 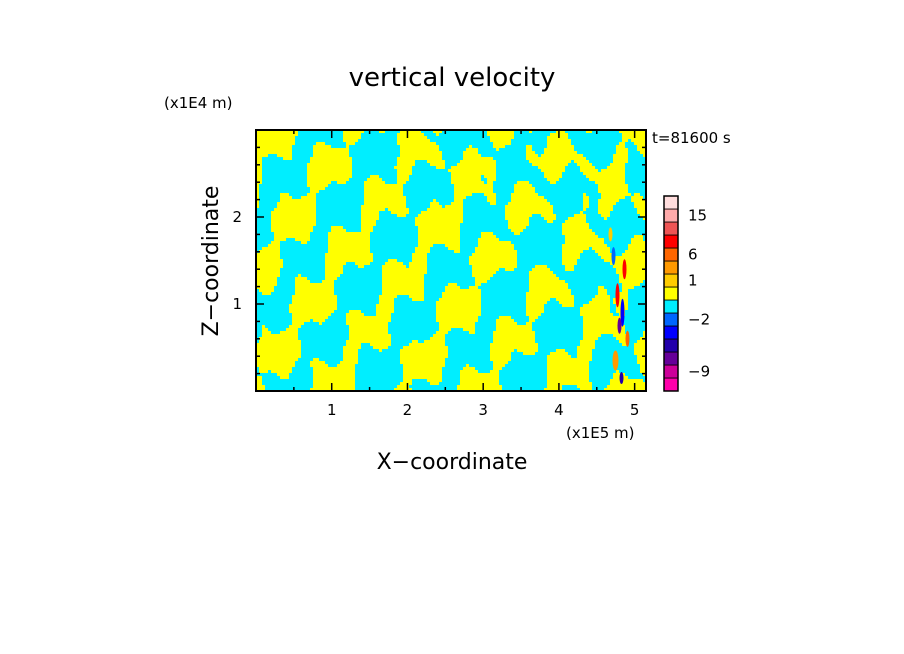 What do you see at coordinates (483, 410) in the screenshot?
I see `x-tick-label: 3` at bounding box center [483, 410].